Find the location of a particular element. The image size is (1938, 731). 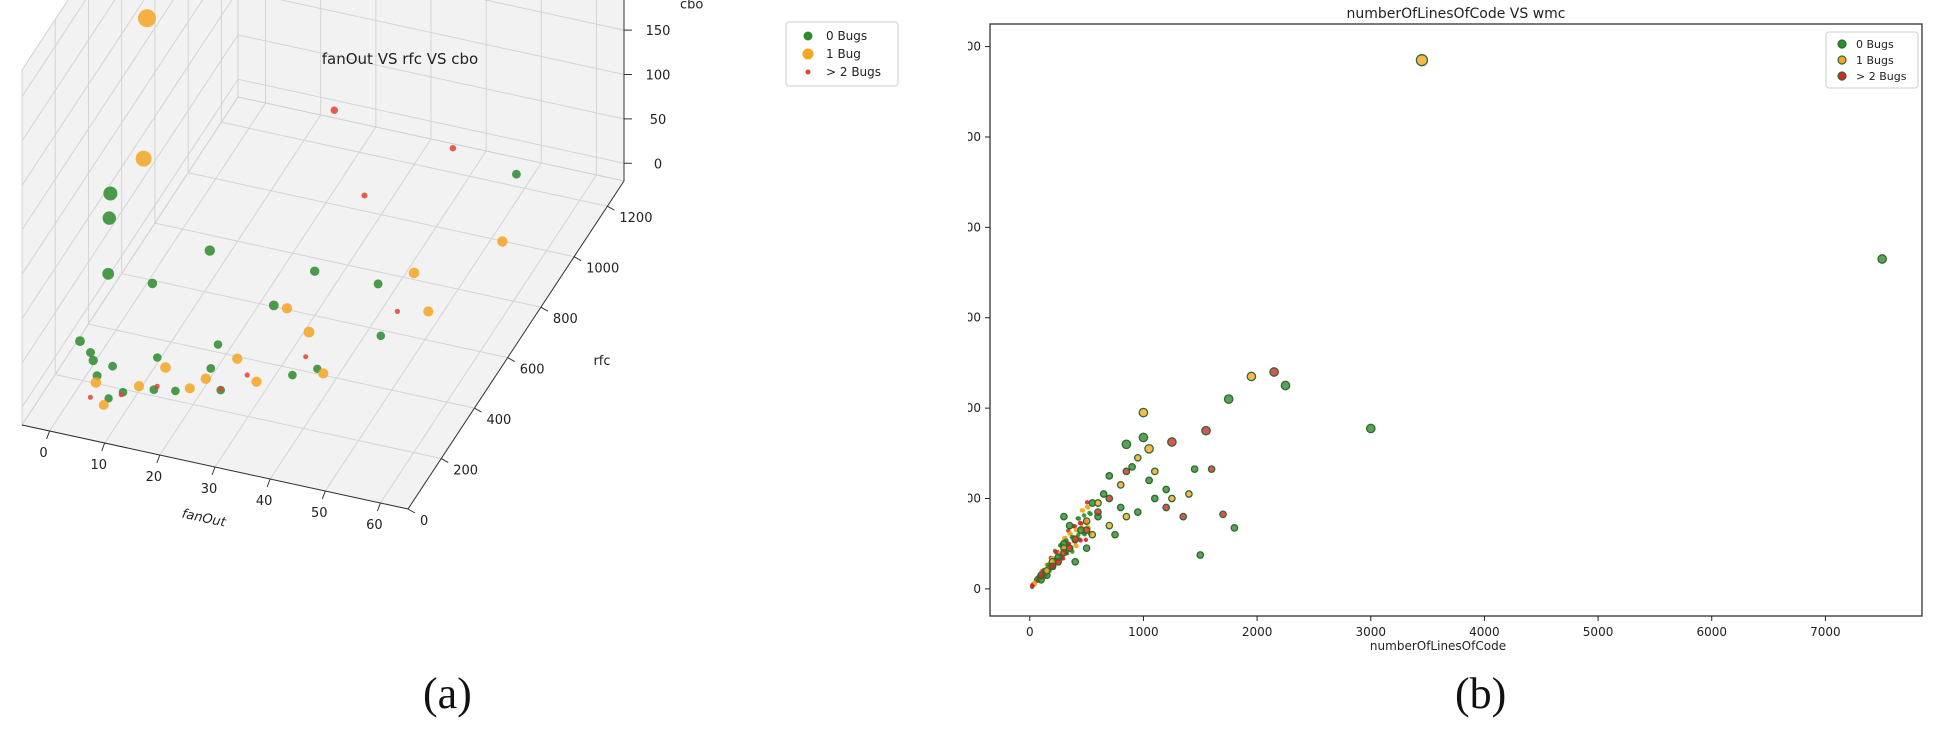

z-tick-label: 0 is located at coordinates (658, 164).